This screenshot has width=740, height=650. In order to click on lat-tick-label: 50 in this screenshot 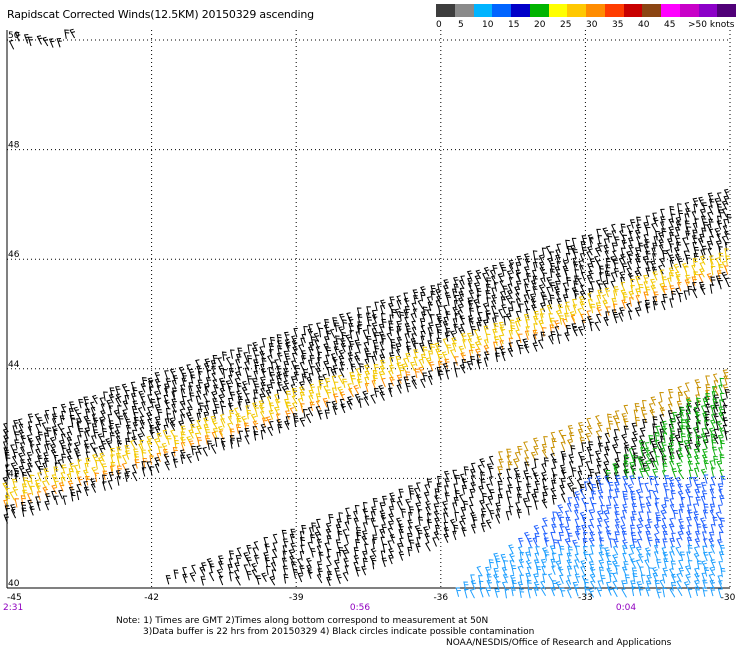, I will do `click(14, 36)`.